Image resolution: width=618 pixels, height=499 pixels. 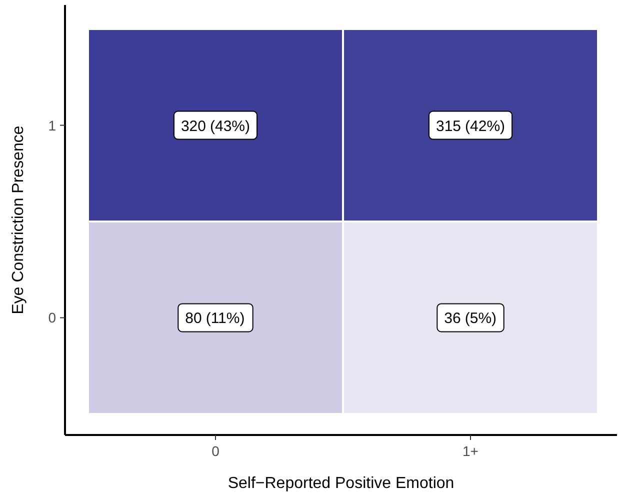 I want to click on data-label: 36, so click(x=452, y=319).